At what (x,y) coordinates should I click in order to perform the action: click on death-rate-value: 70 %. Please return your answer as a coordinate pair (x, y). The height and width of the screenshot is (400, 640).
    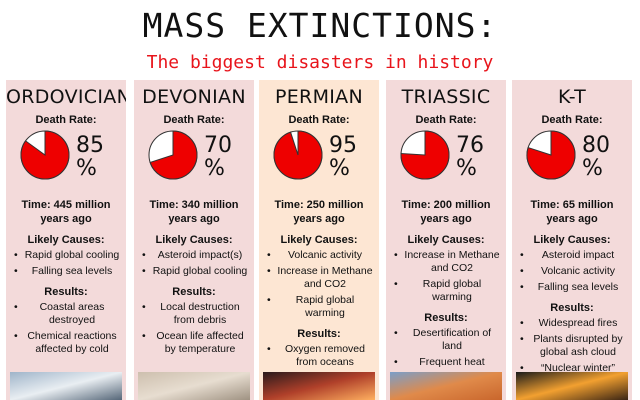
    Looking at the image, I should click on (218, 157).